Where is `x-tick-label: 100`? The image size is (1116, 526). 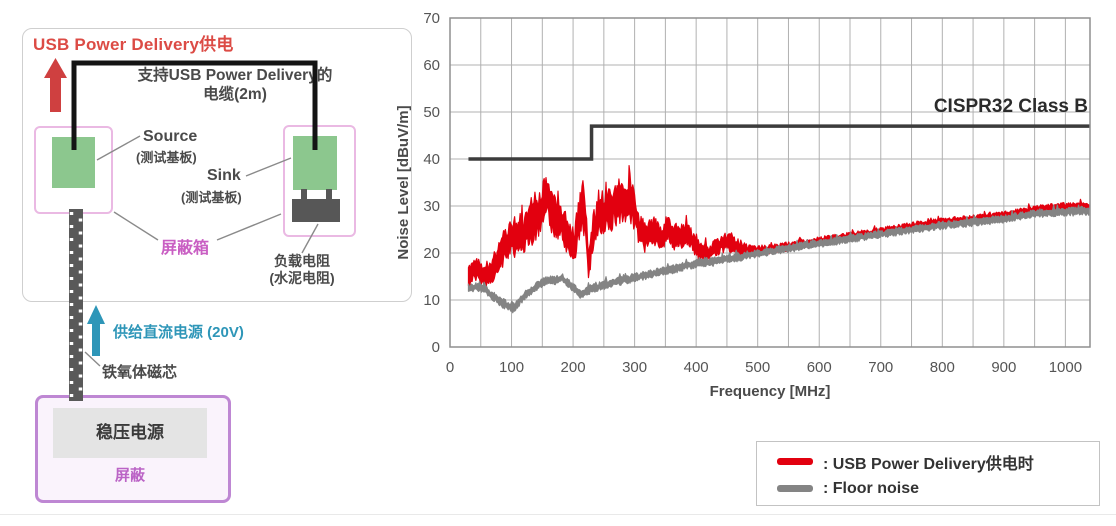 x-tick-label: 100 is located at coordinates (511, 367).